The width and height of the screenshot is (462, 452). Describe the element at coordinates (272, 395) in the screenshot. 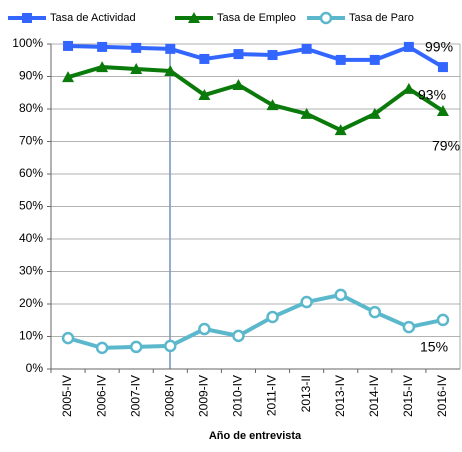

I see `x-tick-label: 2011-IV` at that location.